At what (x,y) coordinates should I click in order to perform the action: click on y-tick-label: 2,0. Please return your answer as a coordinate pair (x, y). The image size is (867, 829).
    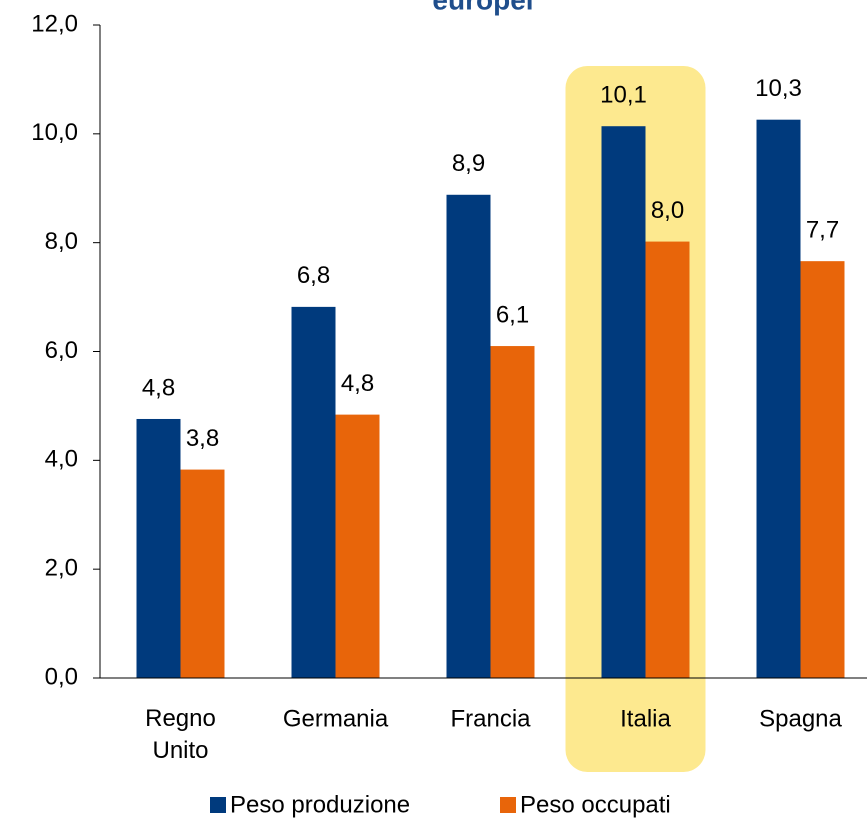
    Looking at the image, I should click on (61, 568).